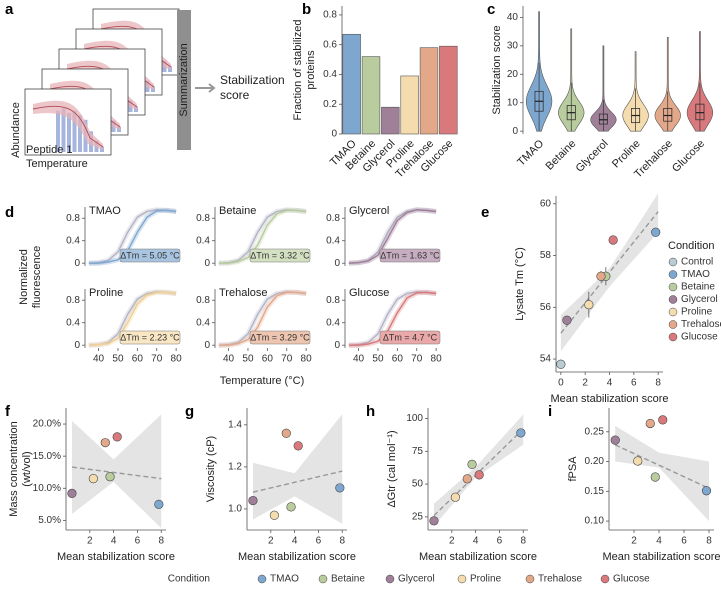  What do you see at coordinates (418, 451) in the screenshot?
I see `y-tick-label: 75` at bounding box center [418, 451].